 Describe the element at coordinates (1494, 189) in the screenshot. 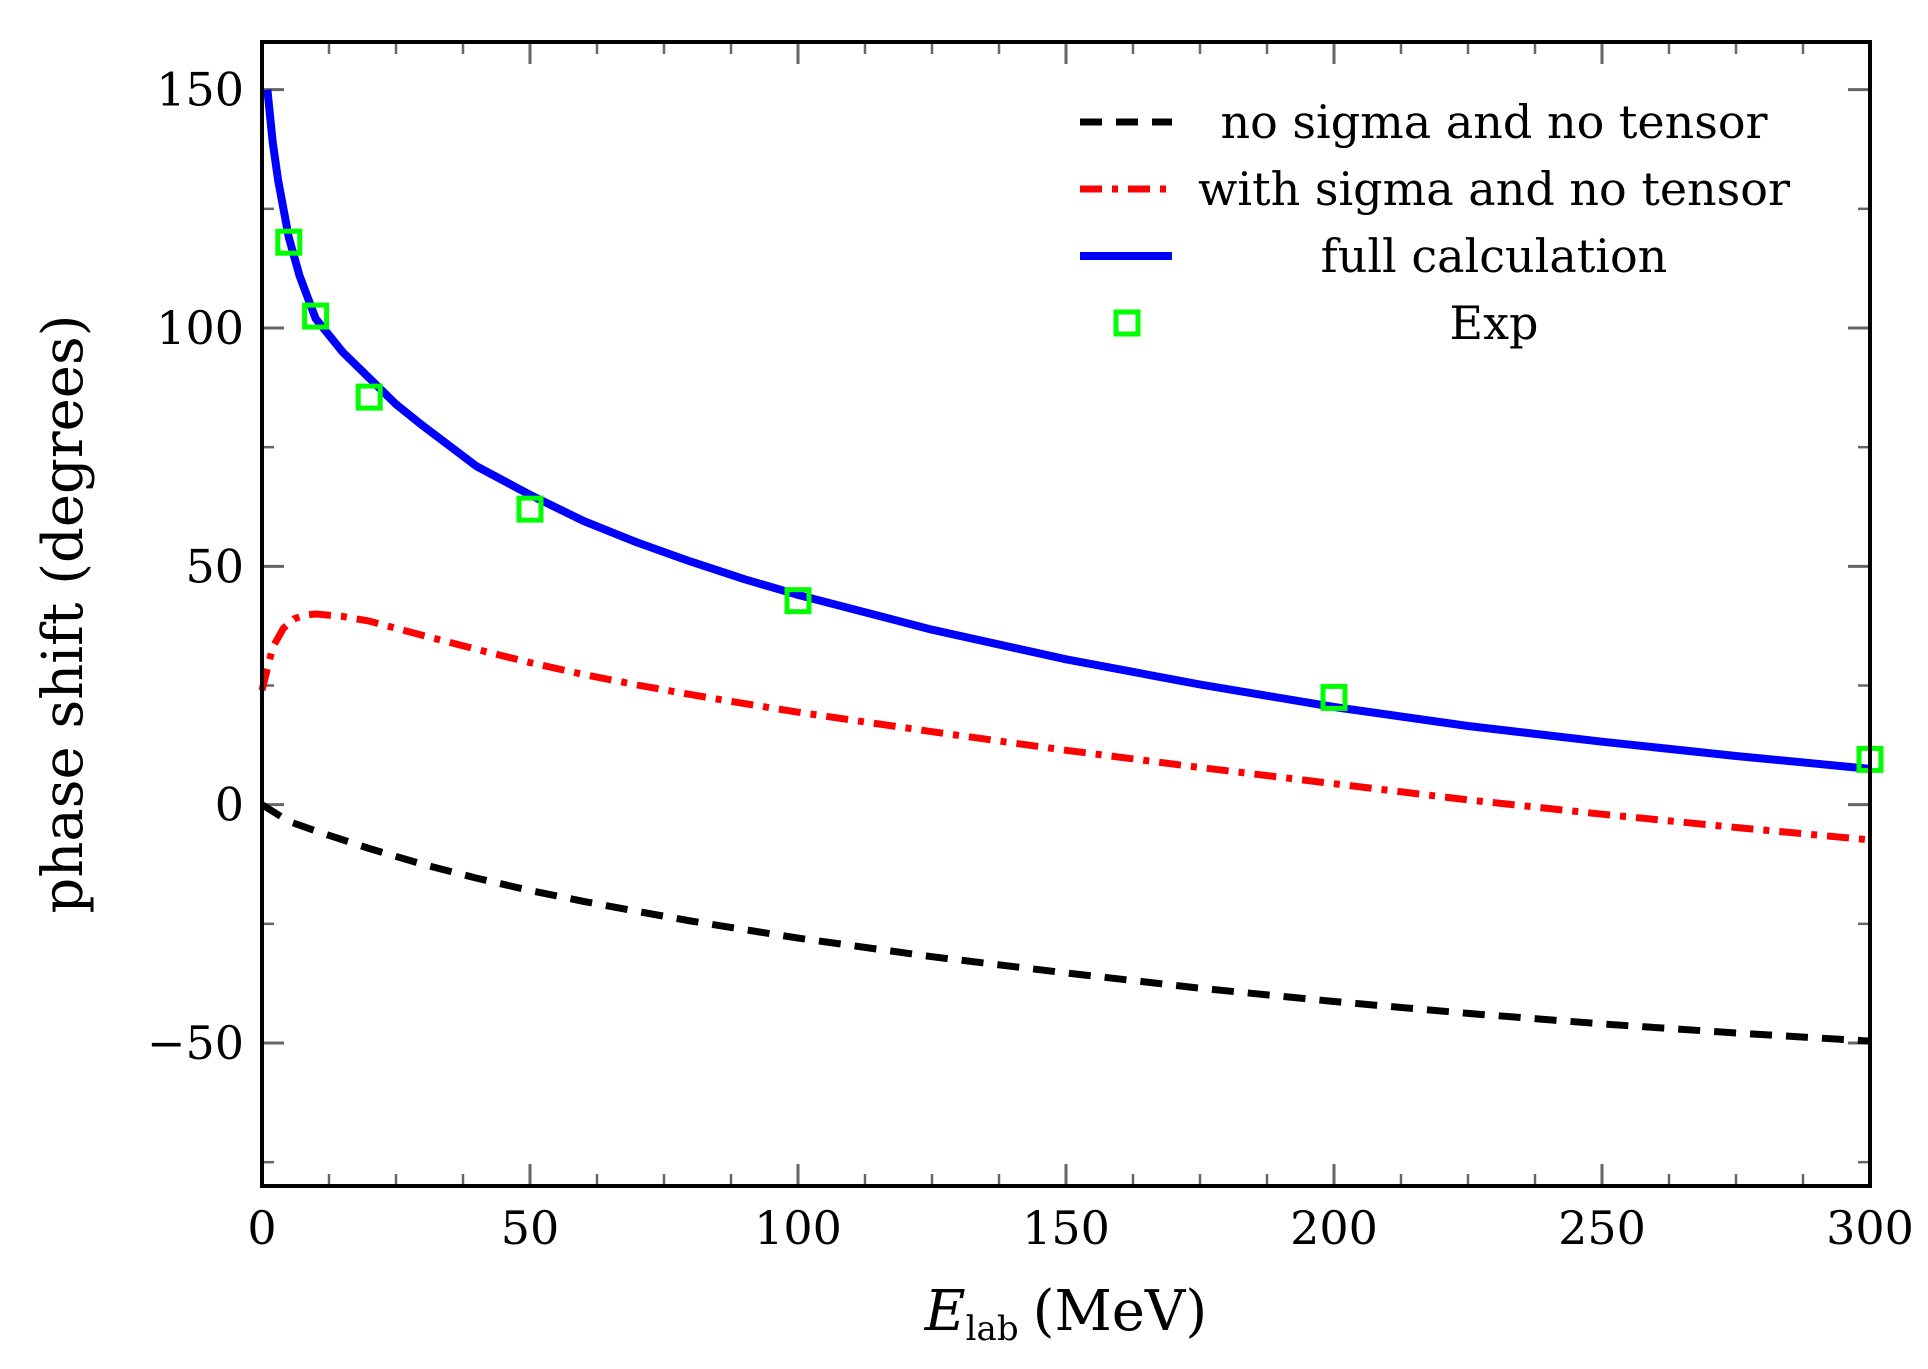

I see `legend-label-2: with sigma and no tensor` at that location.